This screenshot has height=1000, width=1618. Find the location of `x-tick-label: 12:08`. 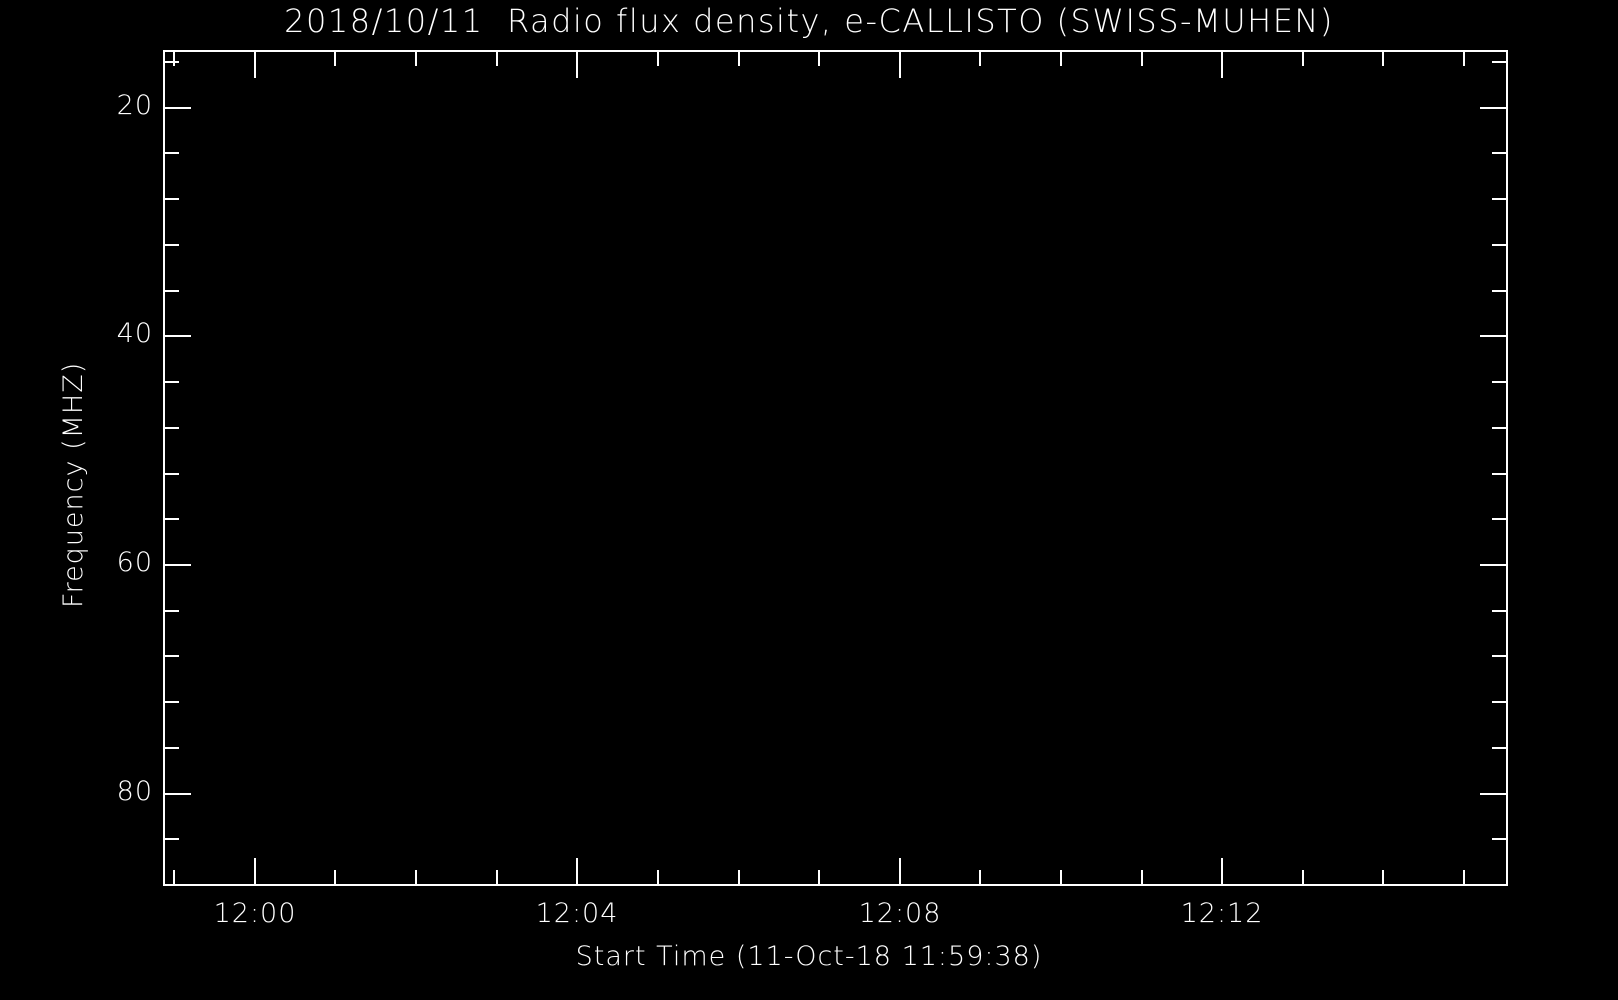

x-tick-label: 12:08 is located at coordinates (900, 913).